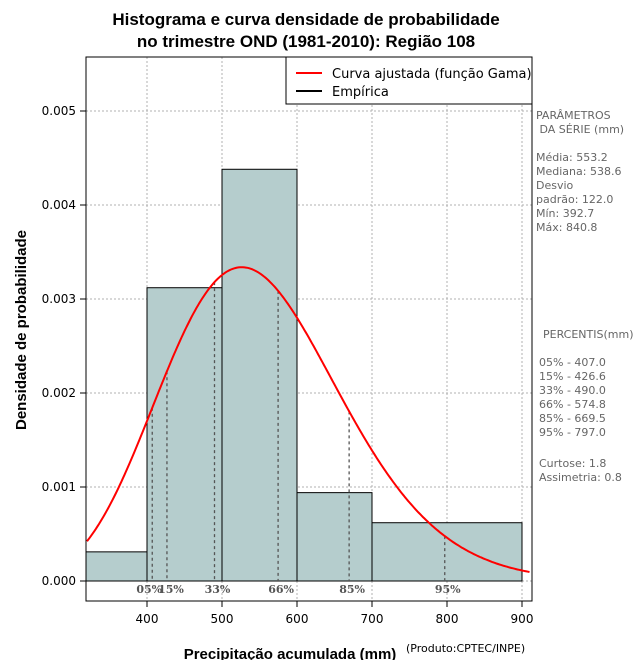  Describe the element at coordinates (372, 619) in the screenshot. I see `x-tick-label: 700` at that location.